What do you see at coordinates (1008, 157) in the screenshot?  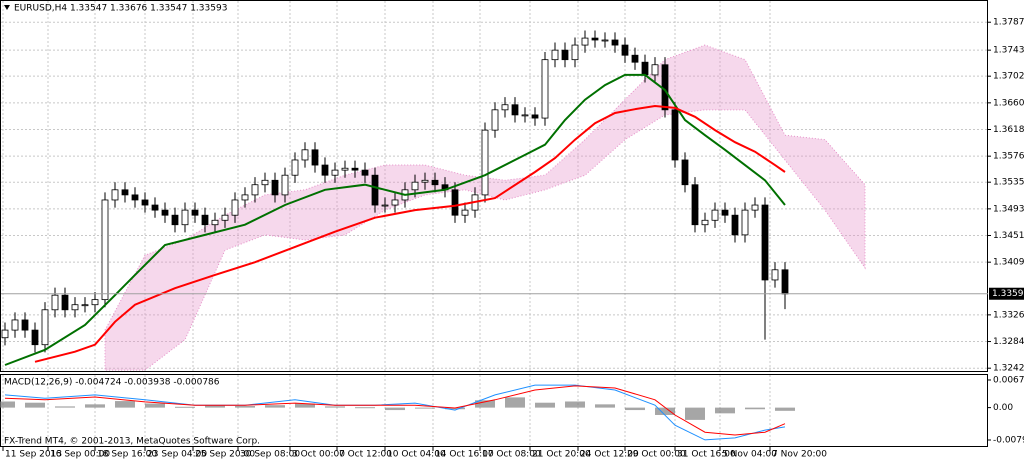 I see `y-tick-label: 1.35760` at bounding box center [1008, 157].